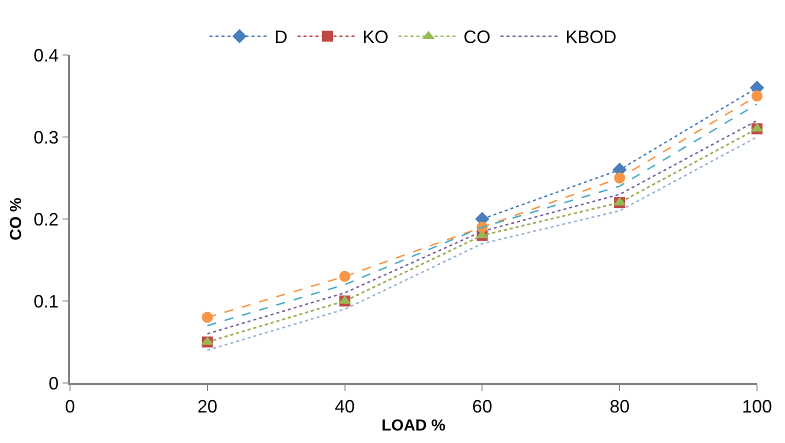  I want to click on y-tick-label: 0.3, so click(46, 137).